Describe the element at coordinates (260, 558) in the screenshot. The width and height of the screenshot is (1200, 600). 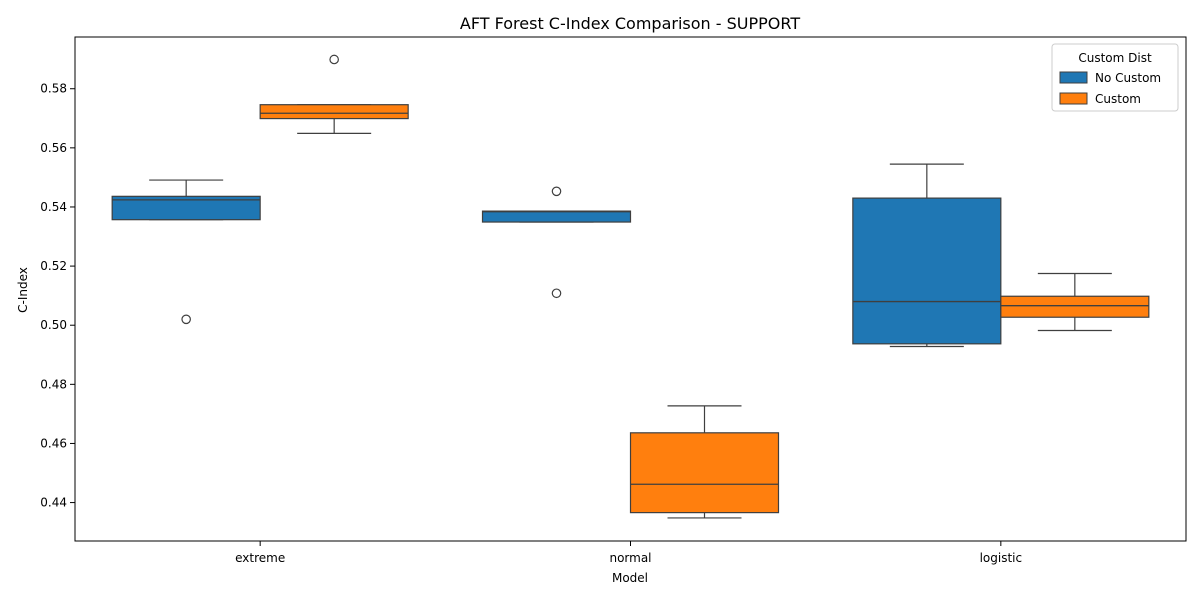
I see `x-tick-label: extreme` at that location.